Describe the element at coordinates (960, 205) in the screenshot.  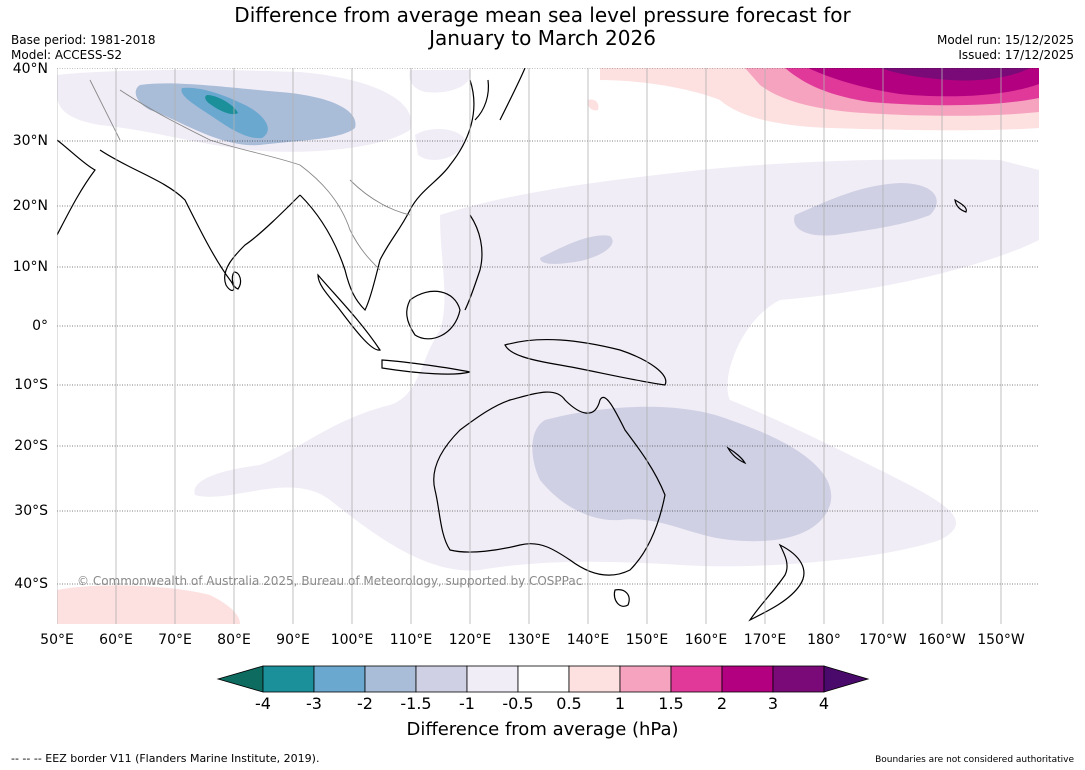
I see `coast-hawaii` at that location.